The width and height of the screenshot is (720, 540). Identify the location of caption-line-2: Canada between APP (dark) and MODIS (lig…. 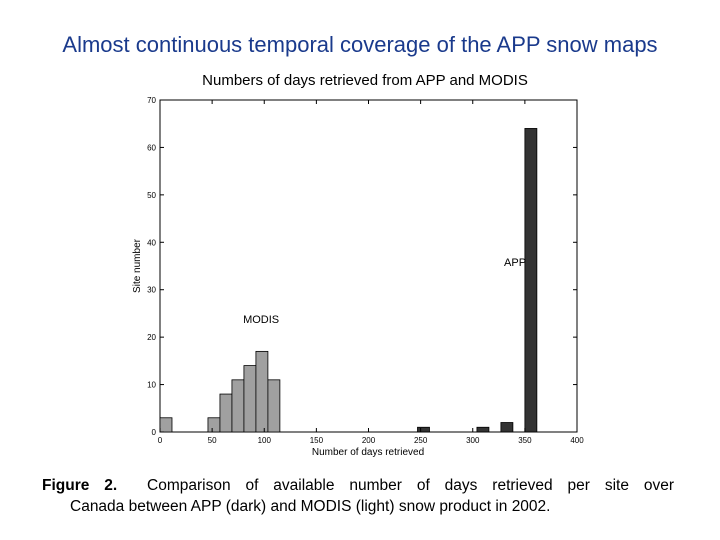
(310, 506).